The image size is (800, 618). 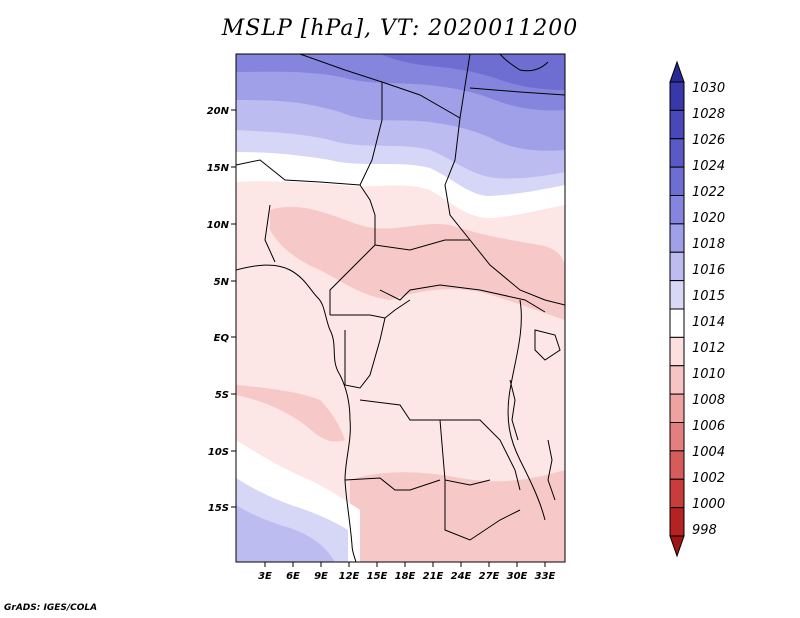 I want to click on colorbar-label: 1026, so click(x=708, y=140).